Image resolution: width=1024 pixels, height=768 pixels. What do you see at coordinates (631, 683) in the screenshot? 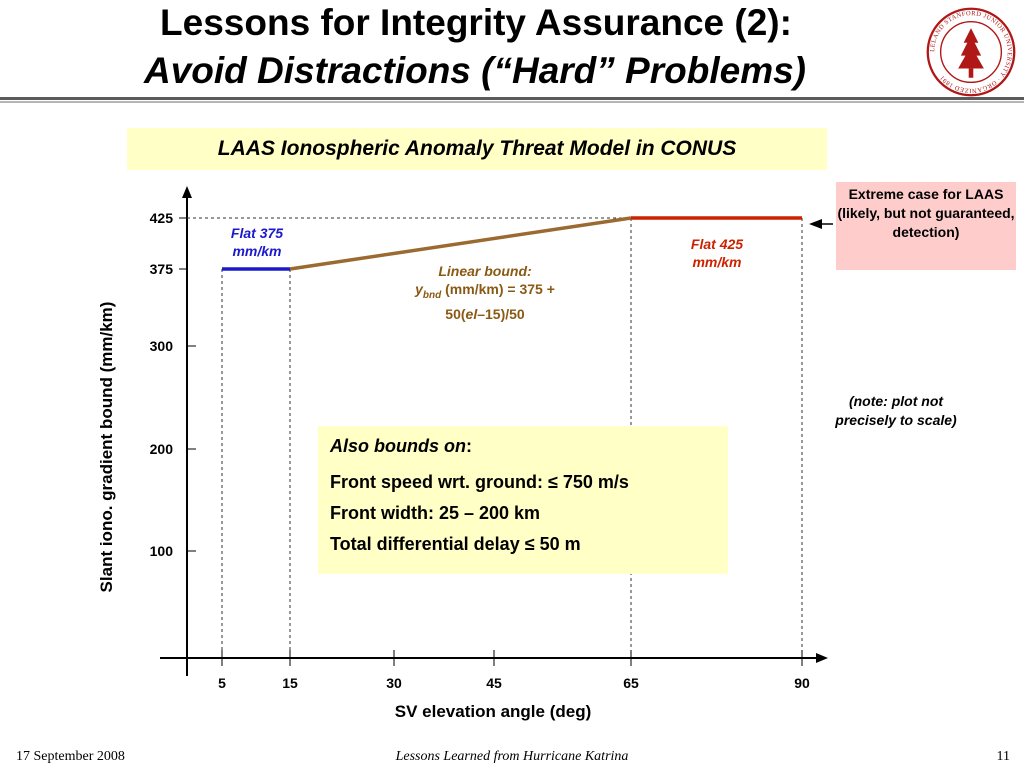
I see `x-tick-label-65: 65` at bounding box center [631, 683].